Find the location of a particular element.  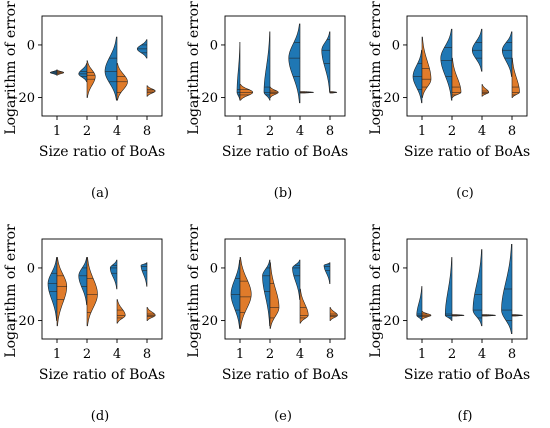

panel-label: (c) is located at coordinates (464, 193).